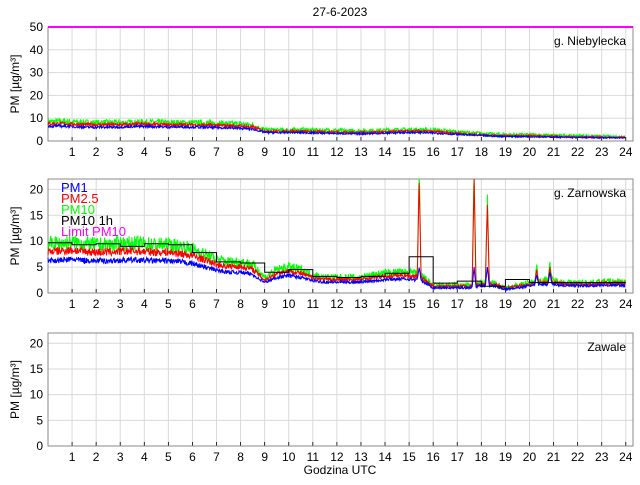  Describe the element at coordinates (606, 347) in the screenshot. I see `panel-label: Zawale` at that location.